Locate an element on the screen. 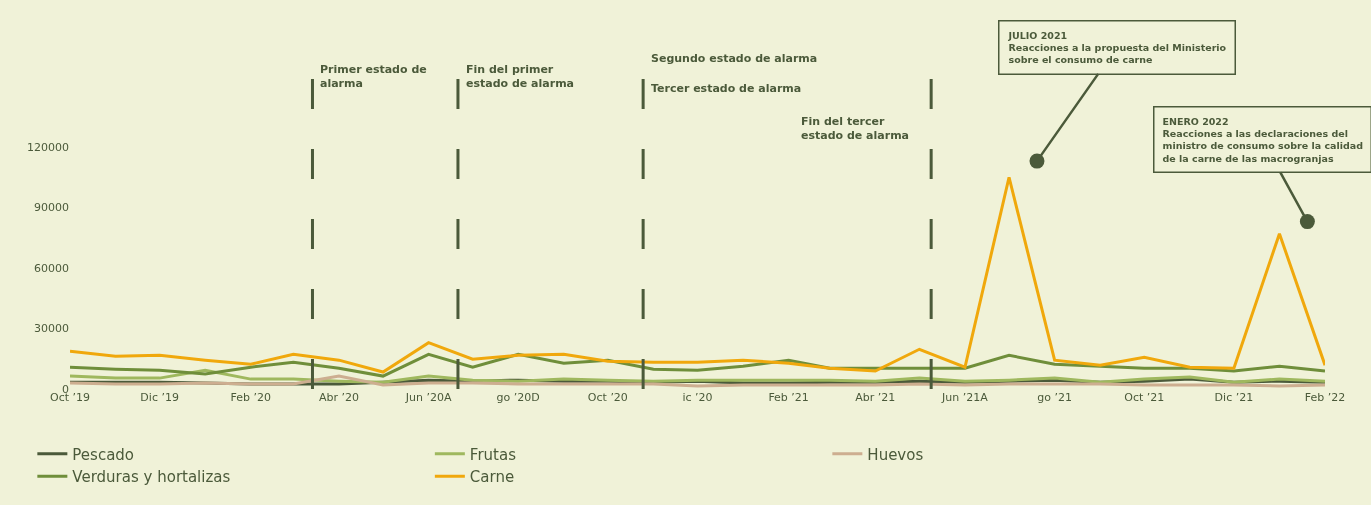 This screenshot has height=505, width=1371. ref-line-label: Segundo estado de alarma is located at coordinates (734, 58).